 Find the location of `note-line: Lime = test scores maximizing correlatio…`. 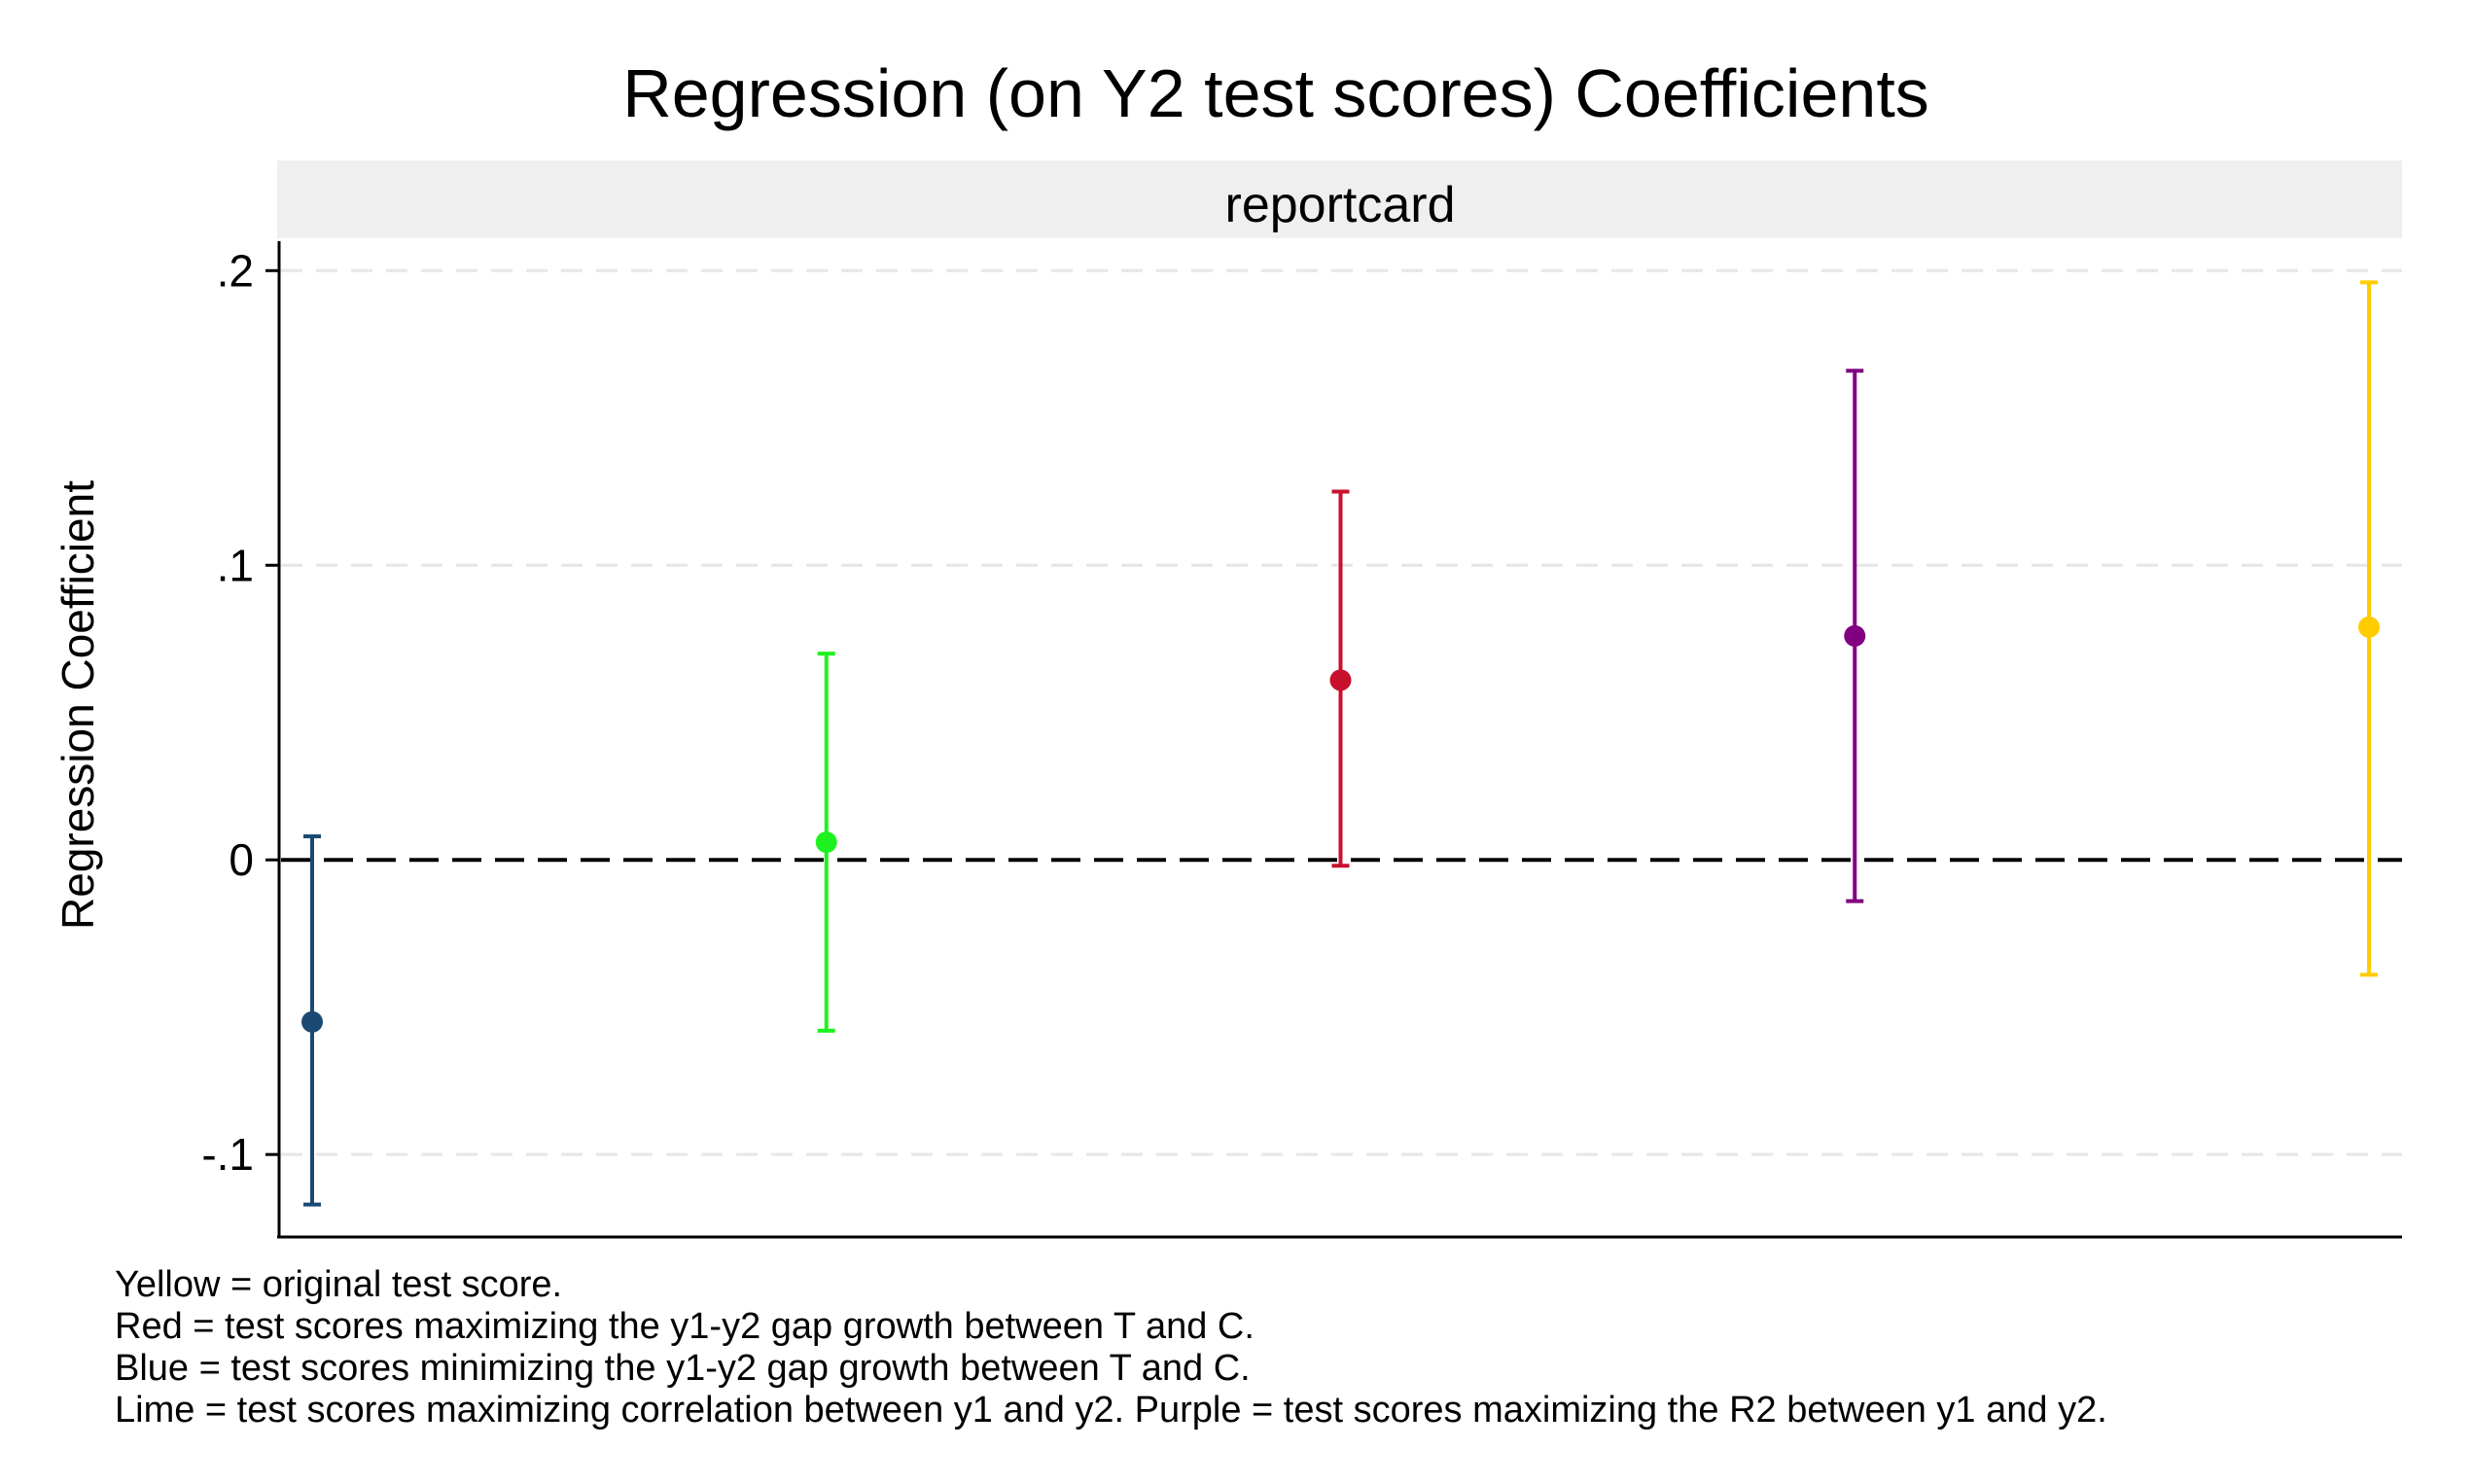

note-line: Lime = test scores maximizing correlatio… is located at coordinates (1111, 1411).